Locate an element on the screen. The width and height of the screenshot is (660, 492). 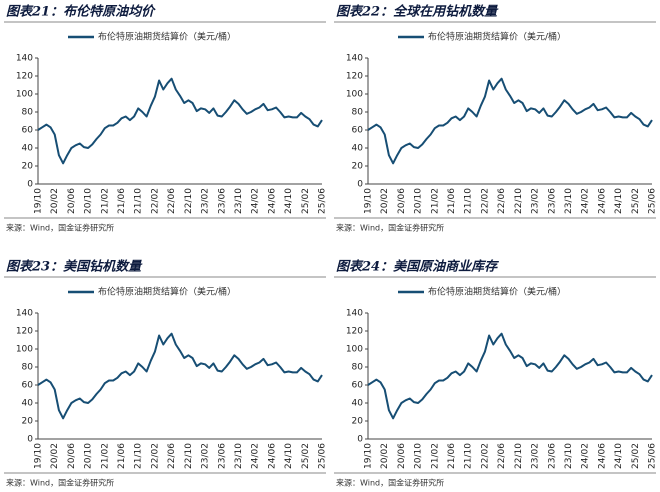
chart-title: 图表22：全球在用钻机数量 is located at coordinates (417, 12).